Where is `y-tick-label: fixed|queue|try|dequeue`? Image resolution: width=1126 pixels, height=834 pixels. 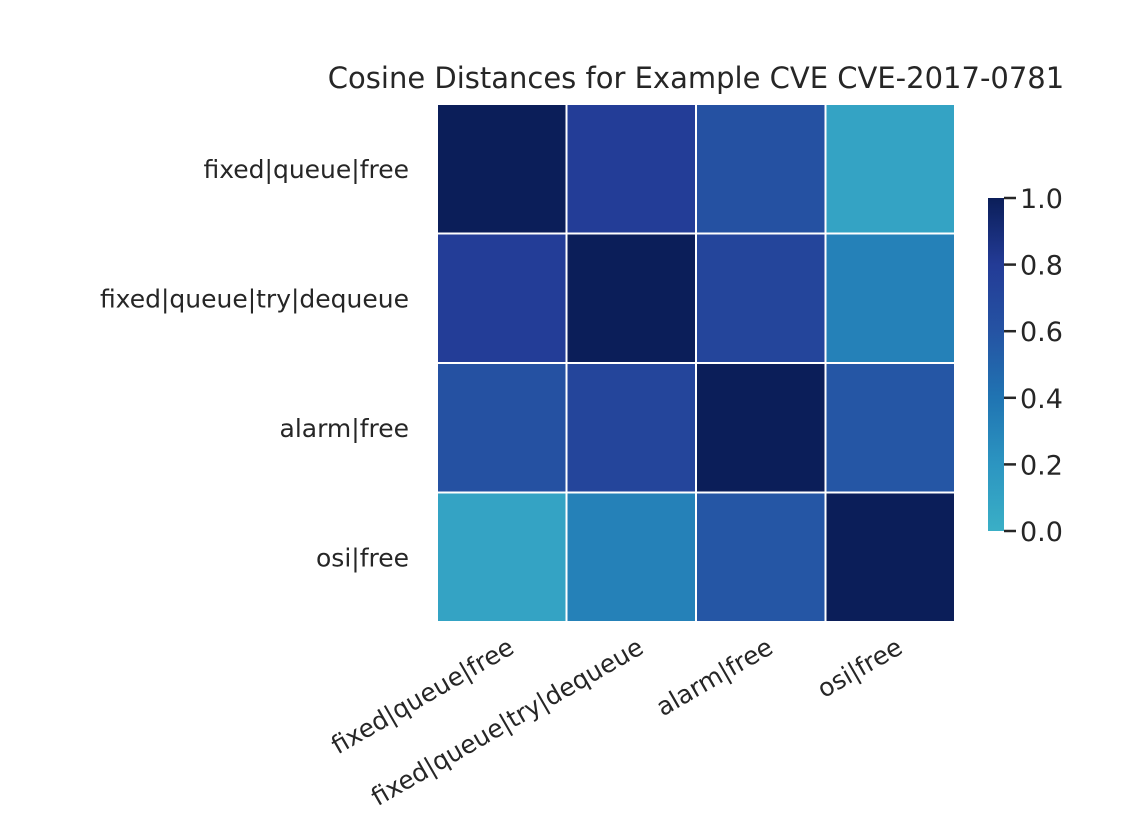
y-tick-label: fixed|queue|try|dequeue is located at coordinates (254, 298).